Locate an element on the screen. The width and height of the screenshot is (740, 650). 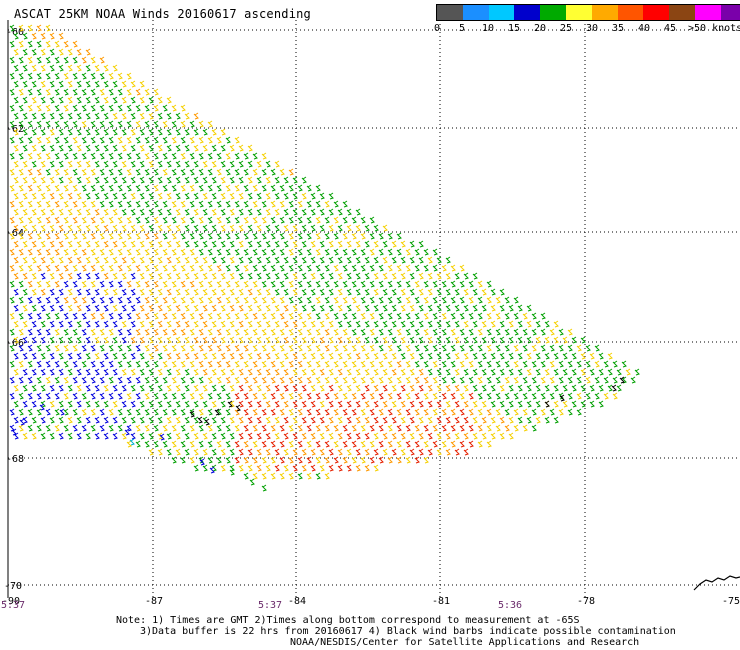
time-label-3: 5:36 is located at coordinates (510, 605).